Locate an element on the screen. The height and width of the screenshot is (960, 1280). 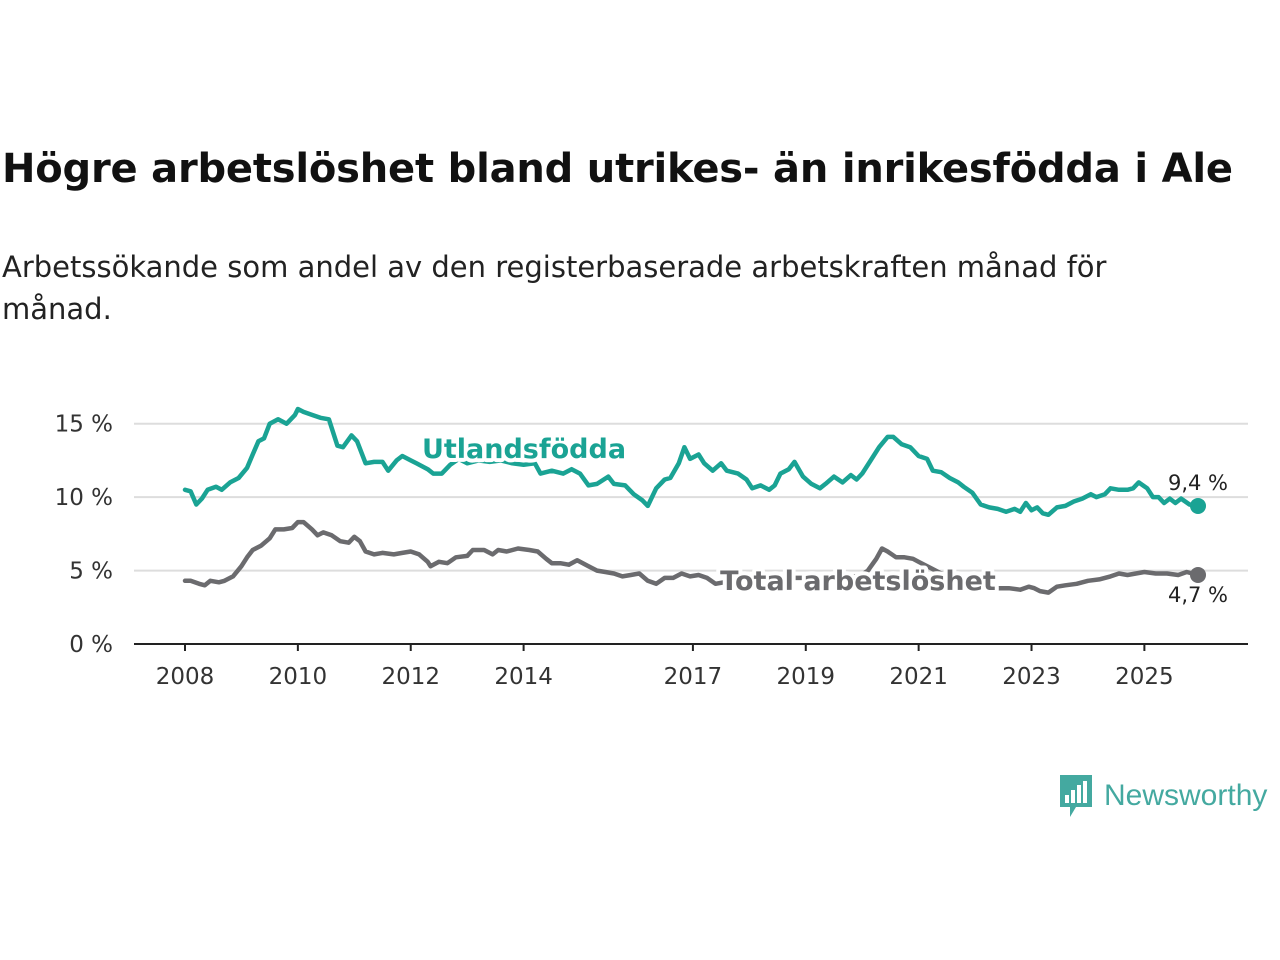
x-tick-label: 2019 is located at coordinates (806, 677).